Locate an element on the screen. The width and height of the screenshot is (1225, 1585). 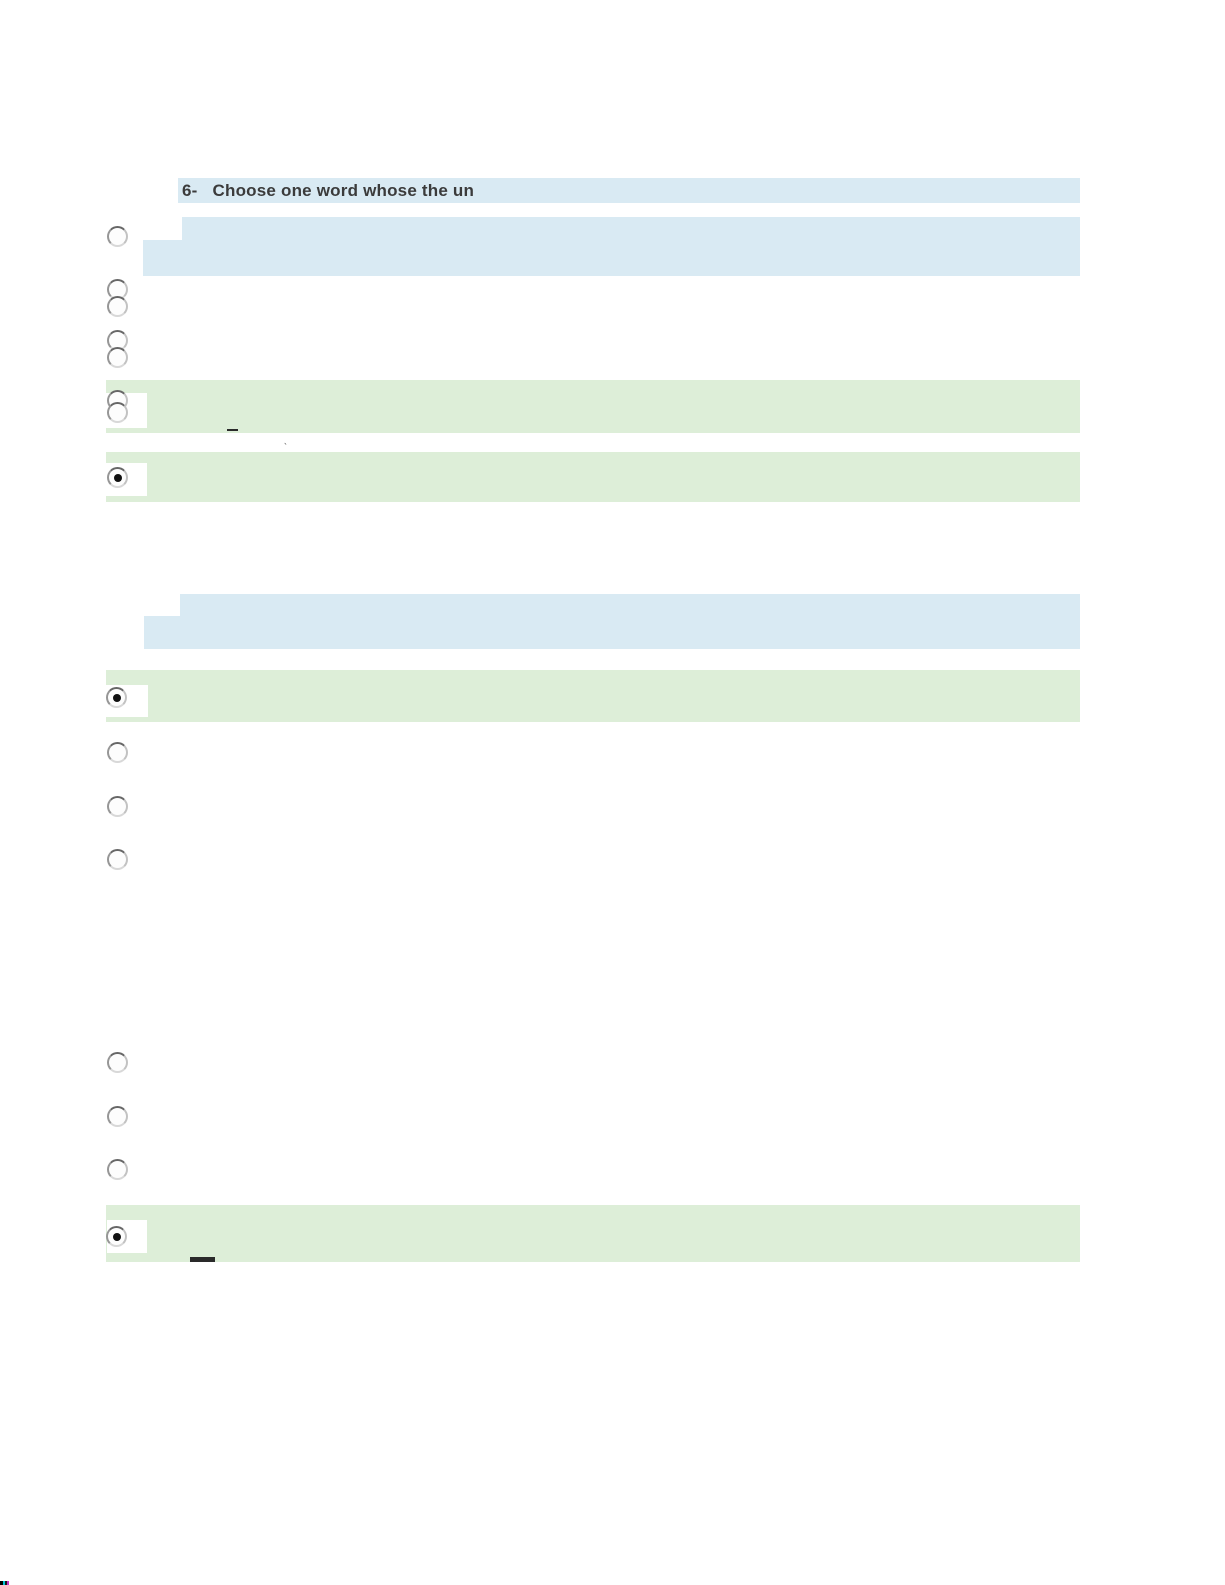
artifact-magenta-segment is located at coordinates (8, 1583).